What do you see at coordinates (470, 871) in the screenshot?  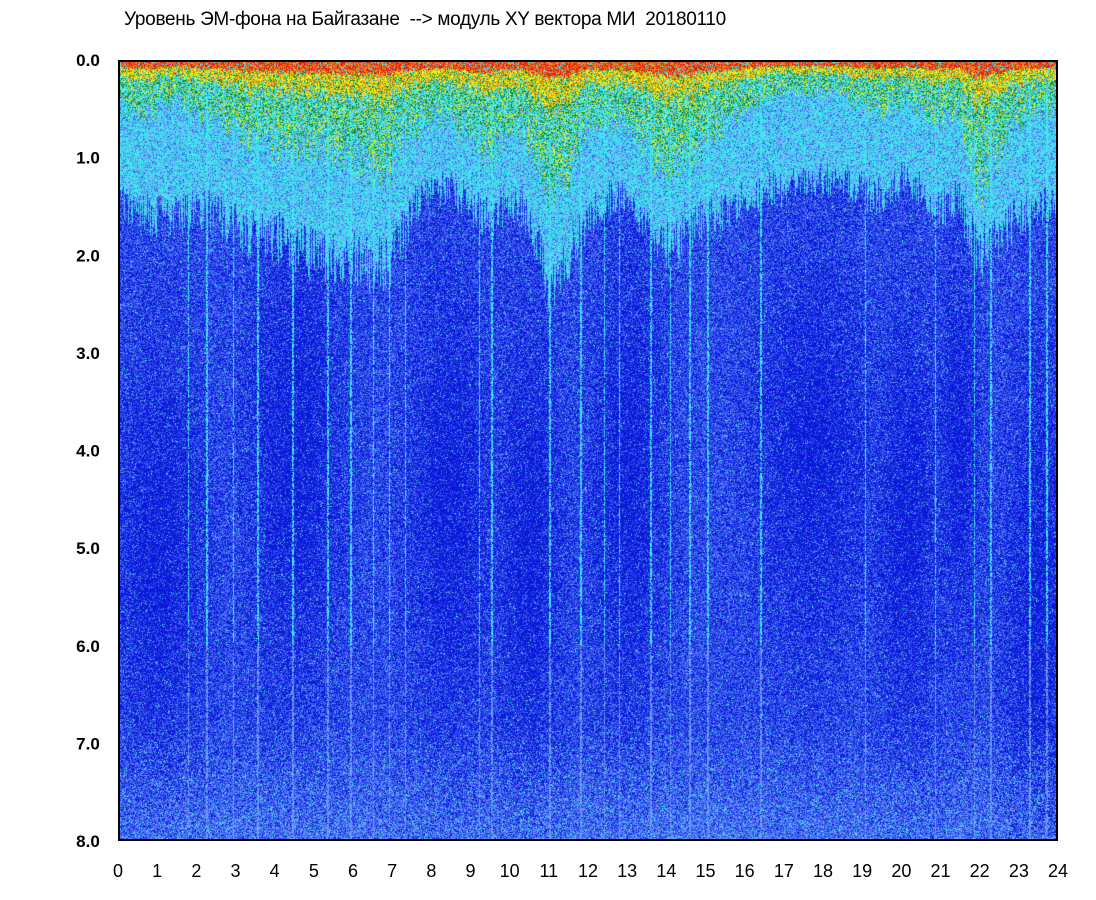 I see `x-tick-label: 9` at bounding box center [470, 871].